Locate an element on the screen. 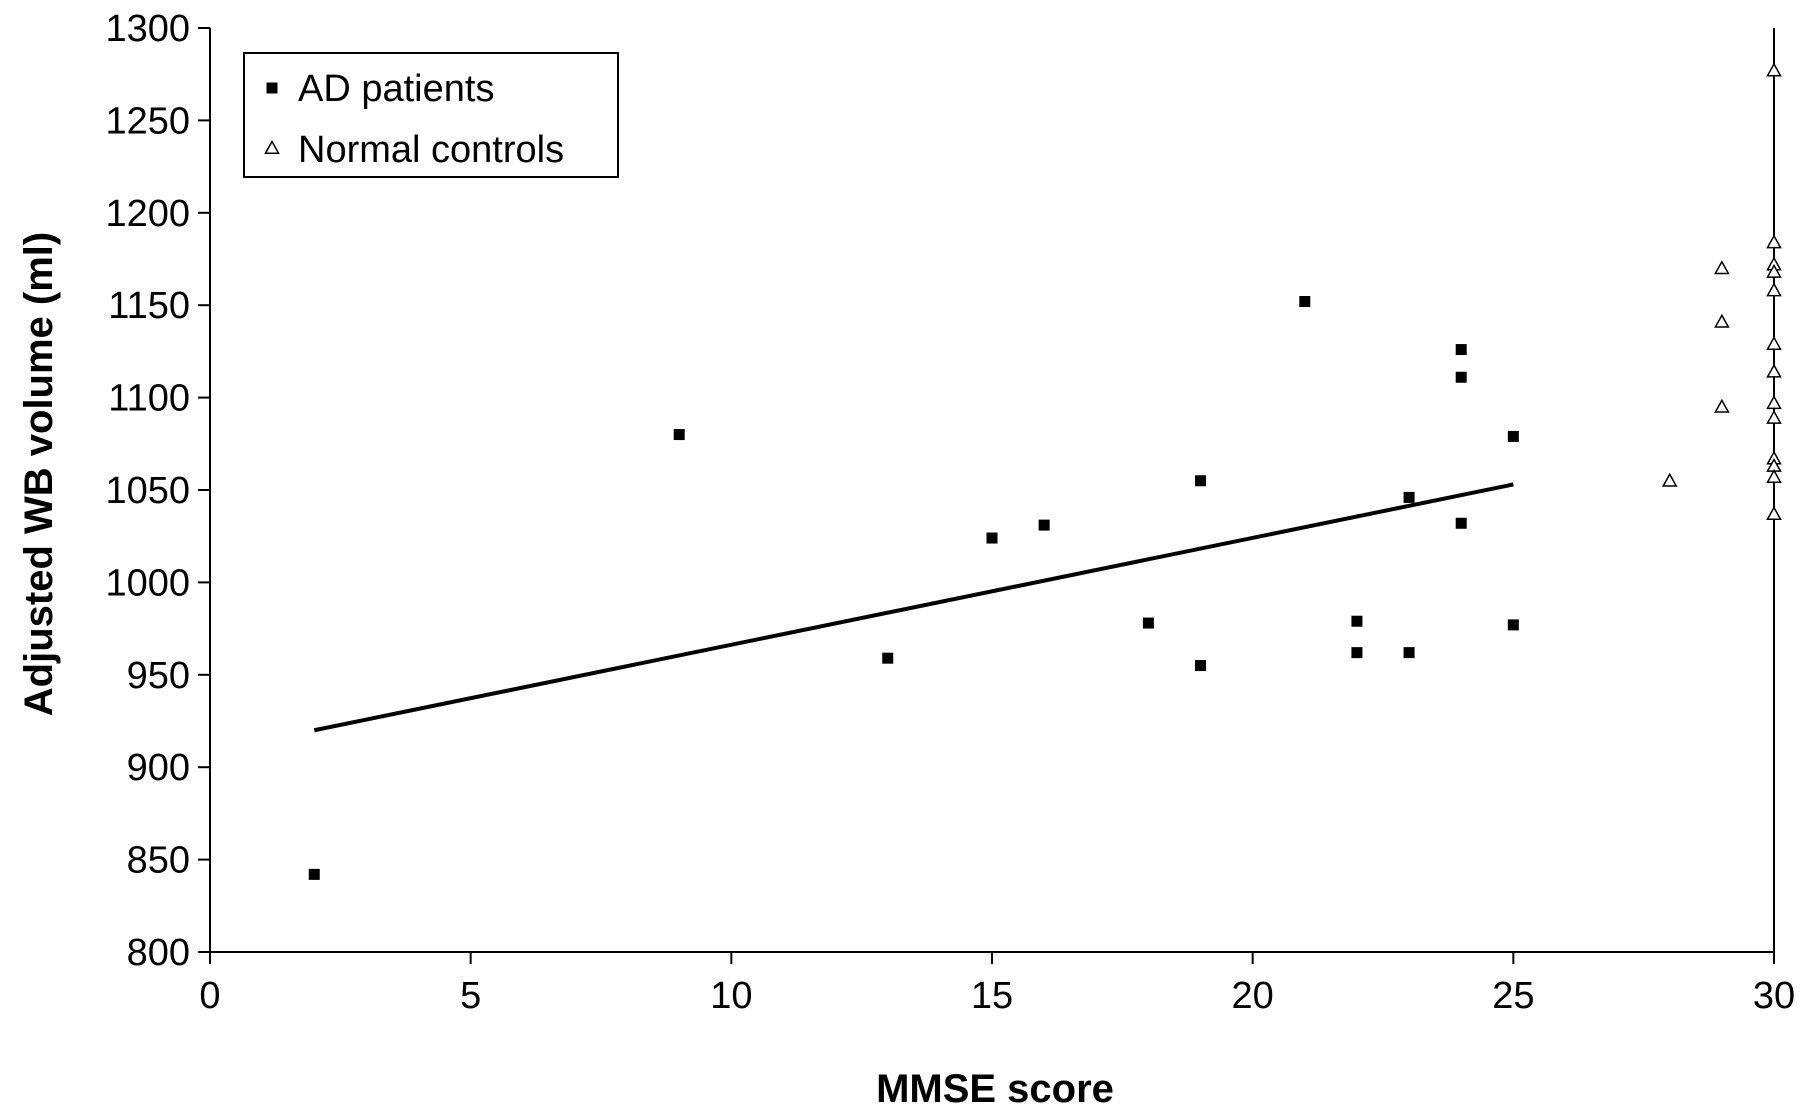 The image size is (1800, 1117). y-tick-label: 1200 is located at coordinates (147, 214).